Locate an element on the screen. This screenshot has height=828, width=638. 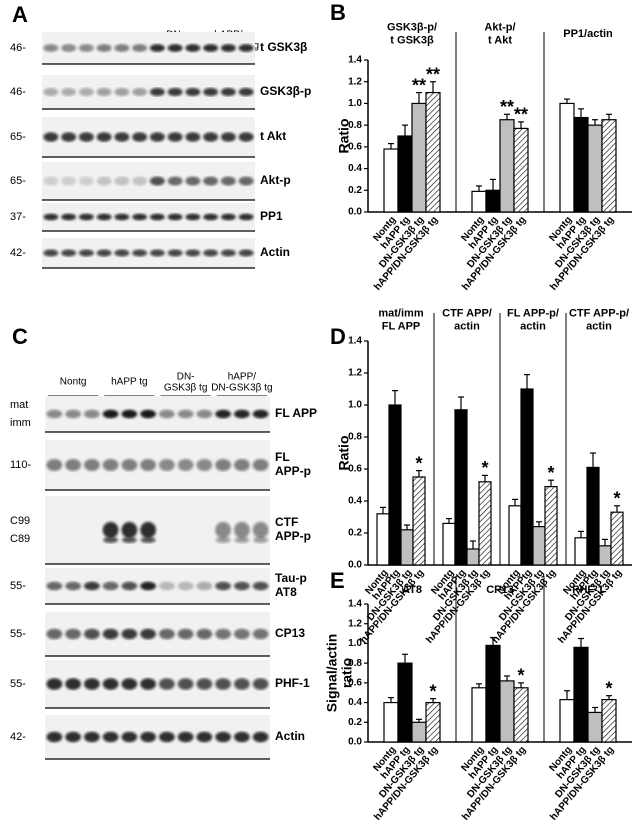
size-marker: 42- is located at coordinates (18, 737).